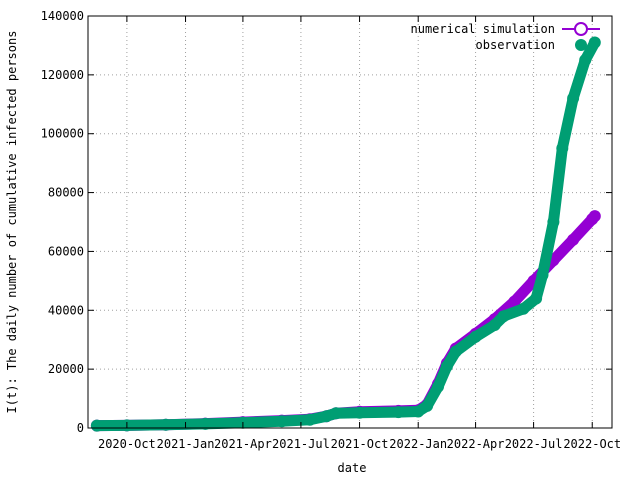 Image resolution: width=640 pixels, height=480 pixels. I want to click on legend-entry: numerical simulation, so click(505, 29).